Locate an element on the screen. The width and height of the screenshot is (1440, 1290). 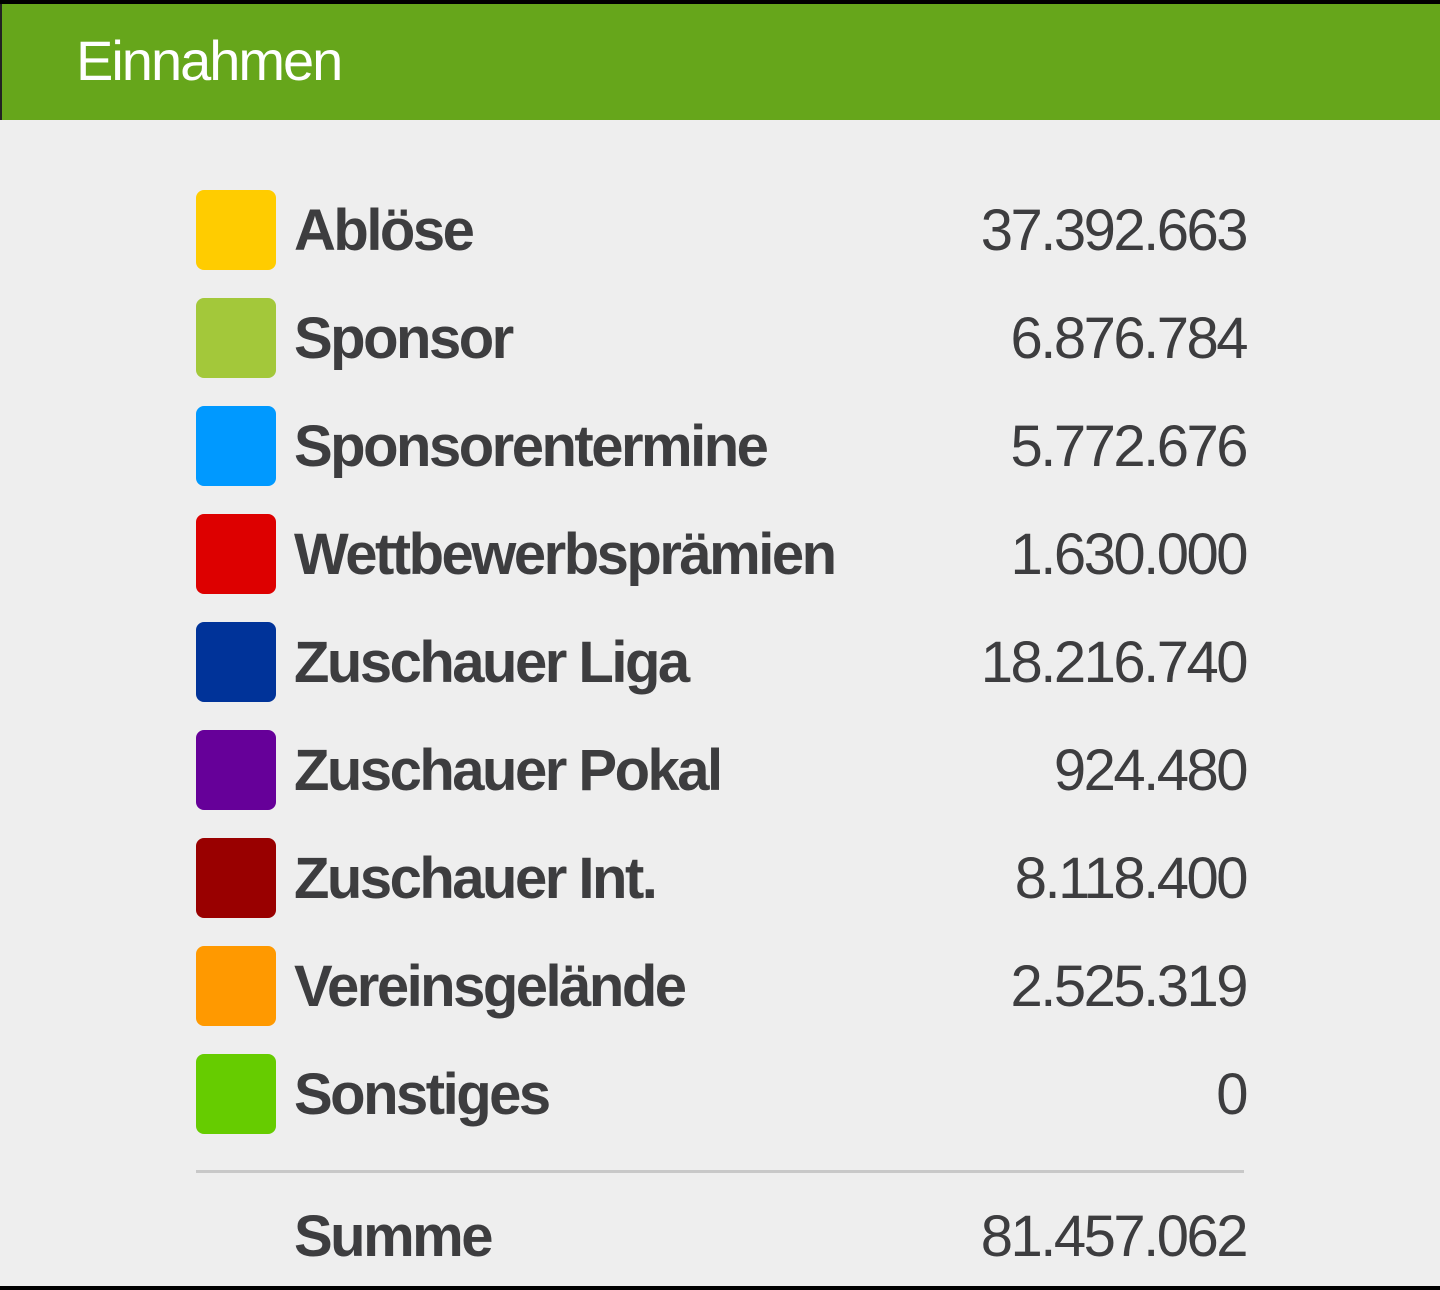
income-row-vereinsgelaende: Vereinsgelände 2.525.319 is located at coordinates (722, 986).